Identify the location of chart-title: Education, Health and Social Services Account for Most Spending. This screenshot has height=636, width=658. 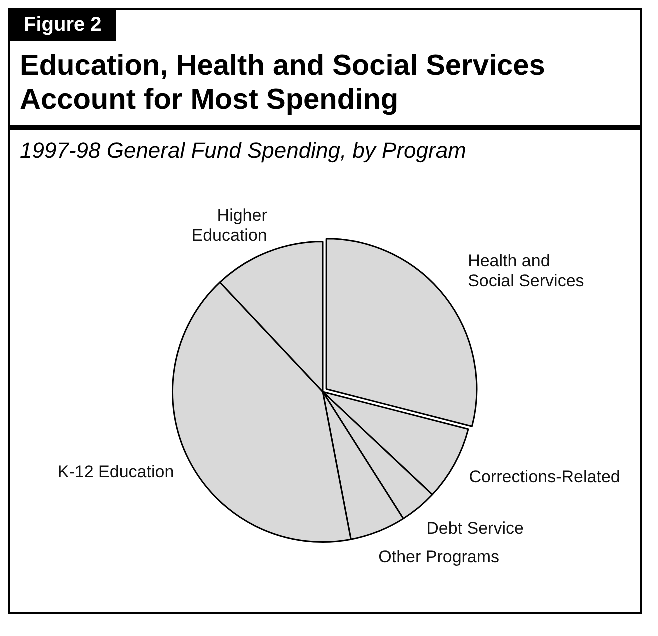
(325, 85).